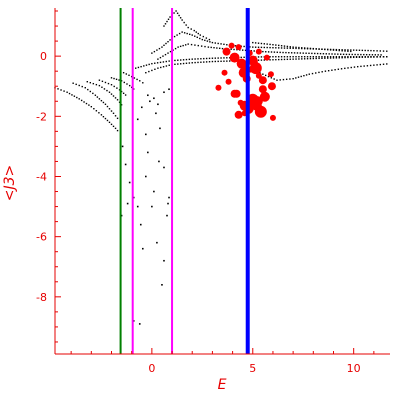  Describe the element at coordinates (10, 183) in the screenshot. I see `y-axis-label: <J3>` at that location.